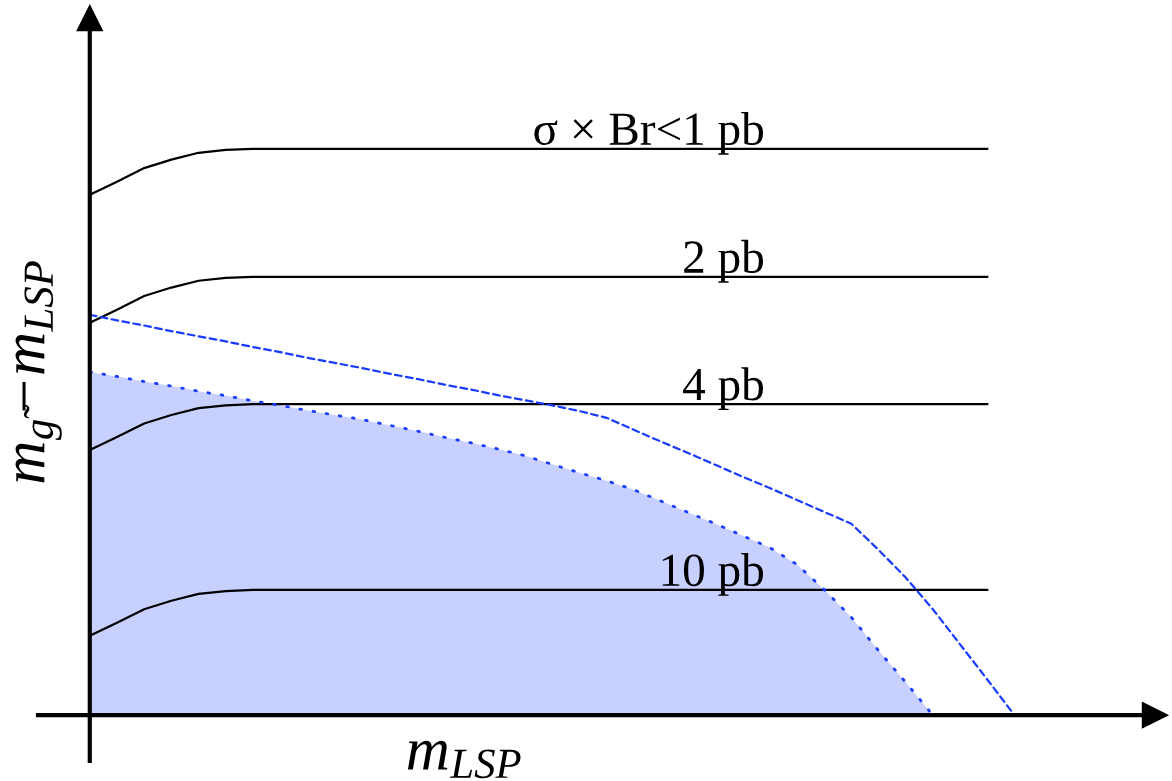 This screenshot has height=781, width=1172. Describe the element at coordinates (723, 389) in the screenshot. I see `annotation: 4 pb` at that location.